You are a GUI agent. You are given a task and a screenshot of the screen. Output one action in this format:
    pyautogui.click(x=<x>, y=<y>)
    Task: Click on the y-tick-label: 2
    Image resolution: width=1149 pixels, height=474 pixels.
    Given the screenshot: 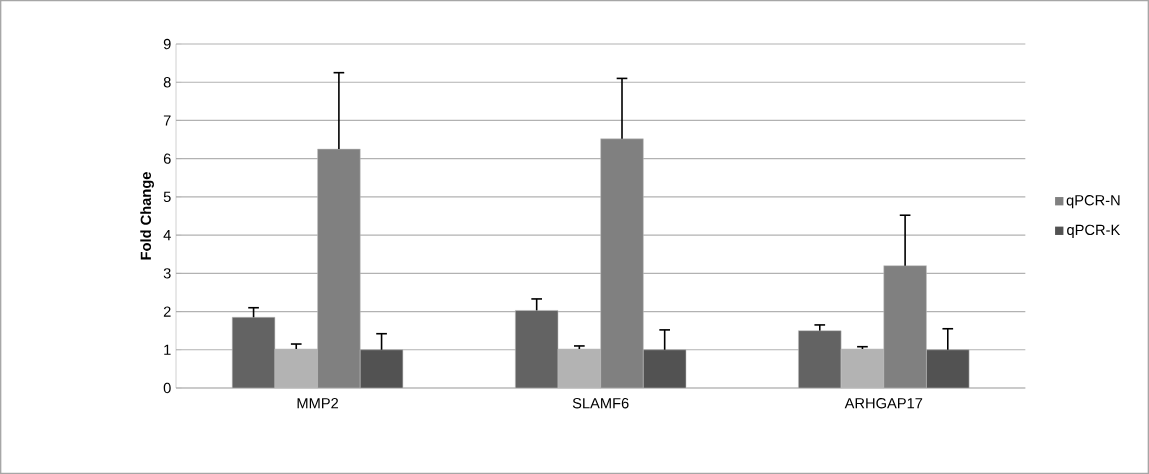 What is the action you would take?
    pyautogui.click(x=167, y=311)
    